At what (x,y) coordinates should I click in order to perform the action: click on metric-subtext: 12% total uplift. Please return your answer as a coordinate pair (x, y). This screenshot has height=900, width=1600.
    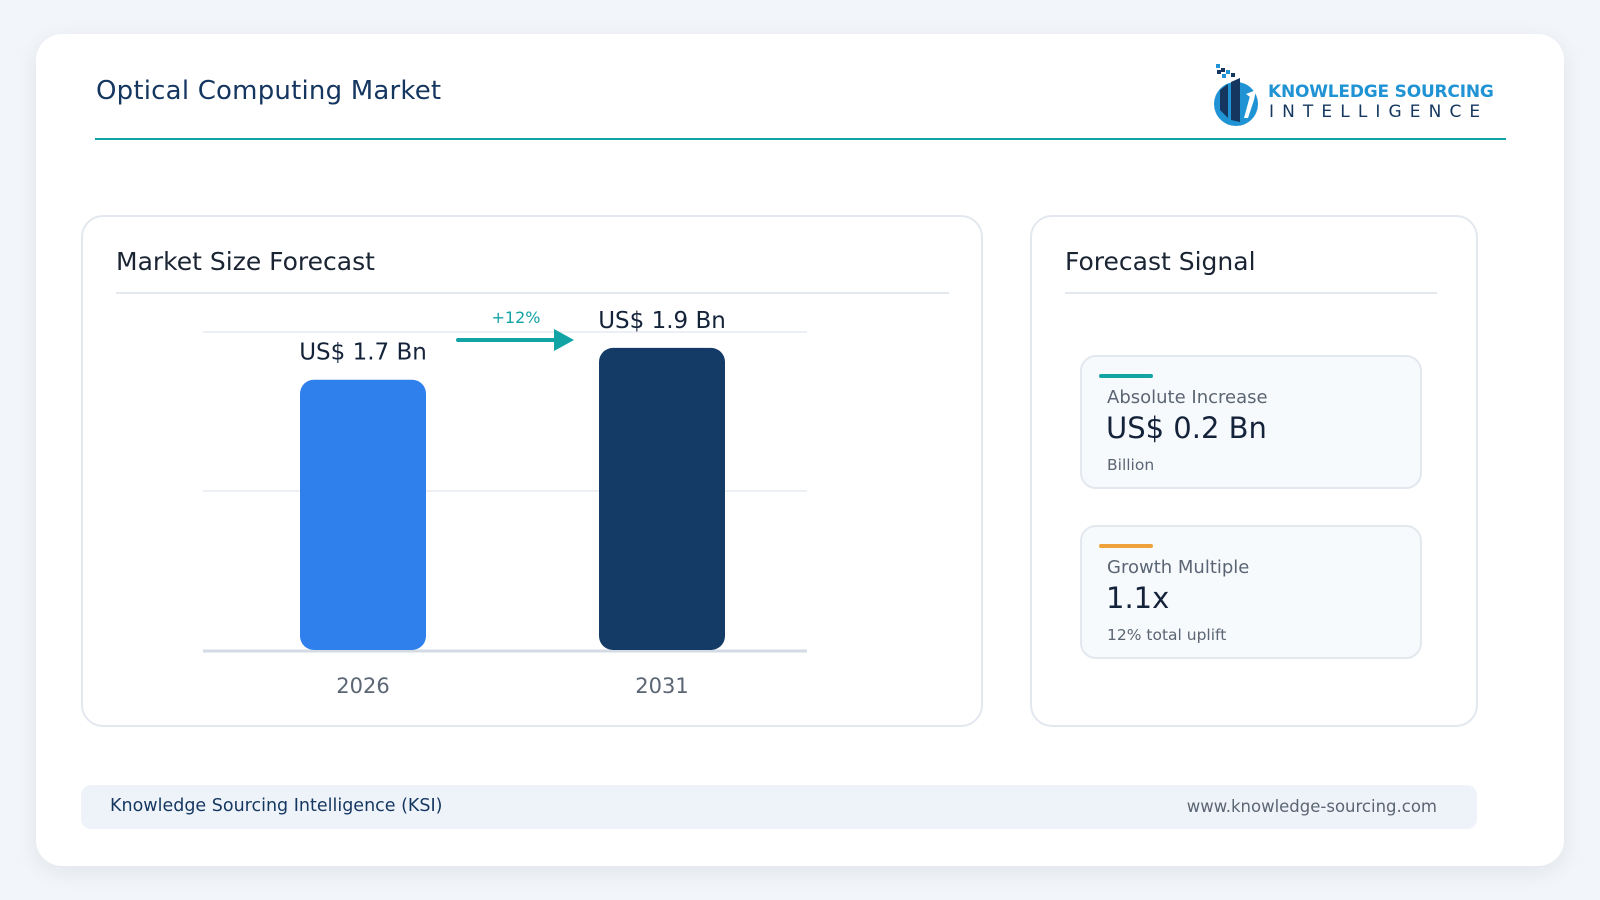
    Looking at the image, I should click on (1167, 635).